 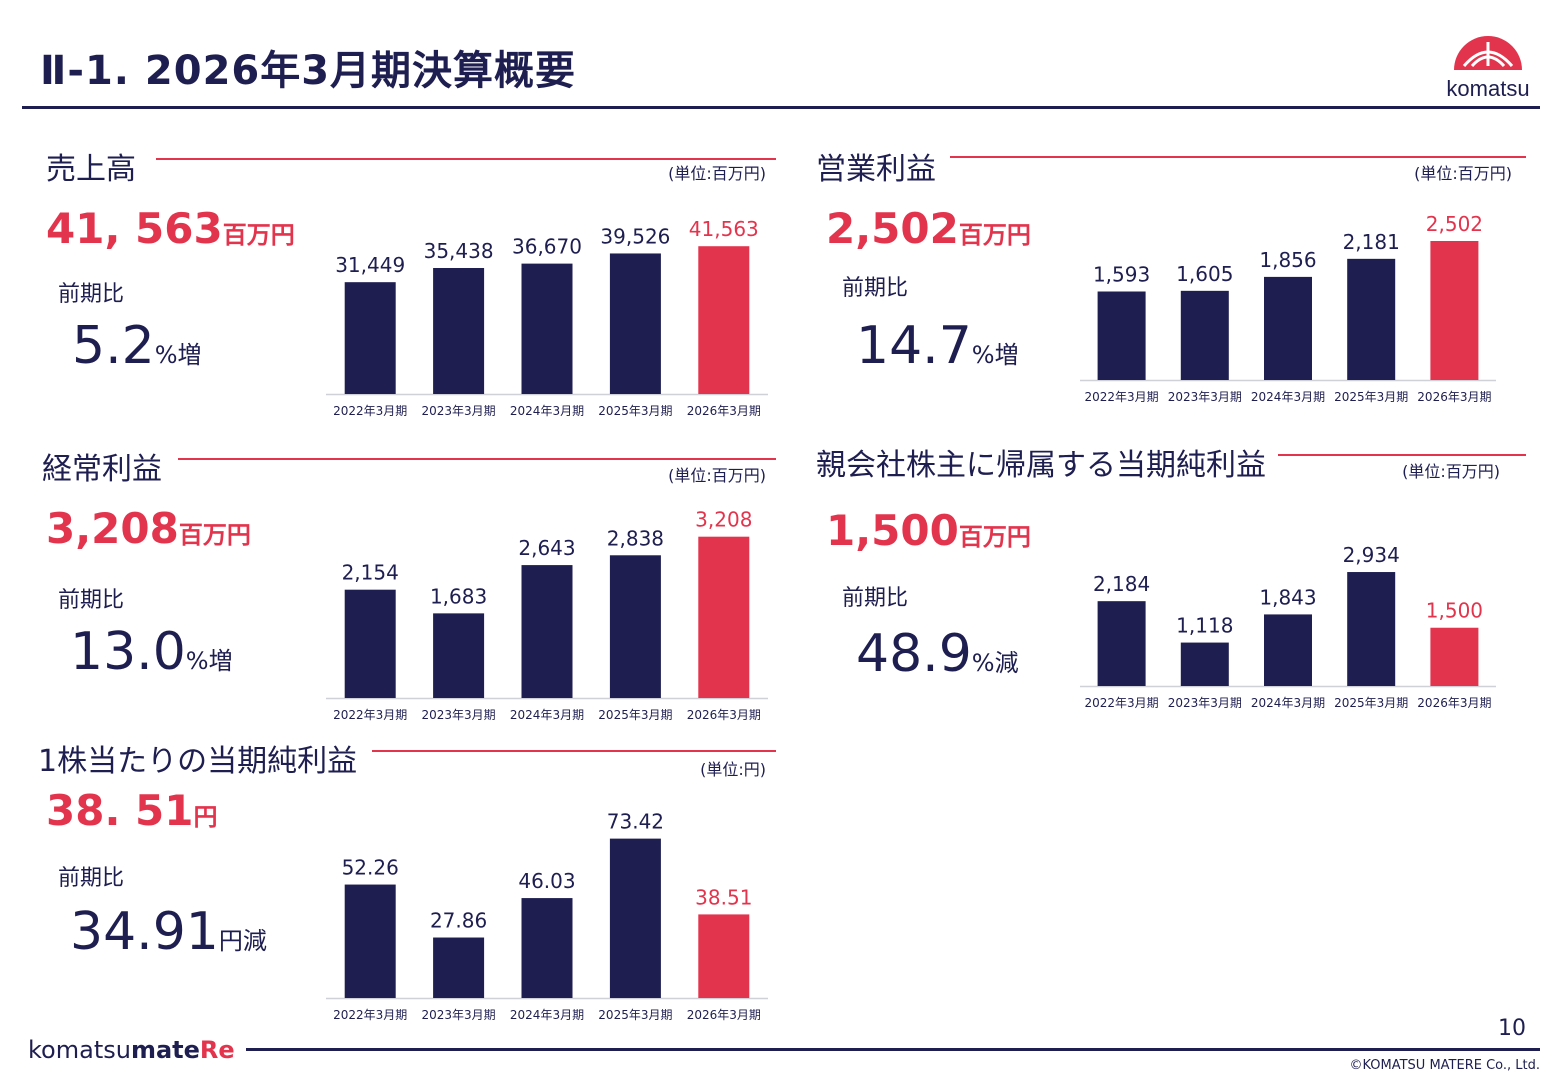 I want to click on section-title-eps: 1株当たりの当期純利益, so click(x=198, y=761).